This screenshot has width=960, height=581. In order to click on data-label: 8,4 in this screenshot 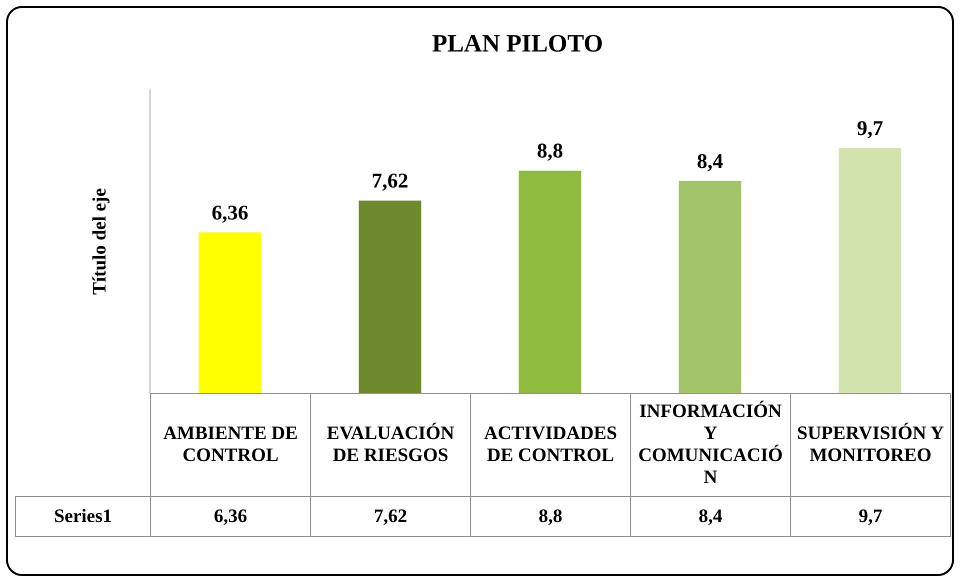, I will do `click(710, 516)`.